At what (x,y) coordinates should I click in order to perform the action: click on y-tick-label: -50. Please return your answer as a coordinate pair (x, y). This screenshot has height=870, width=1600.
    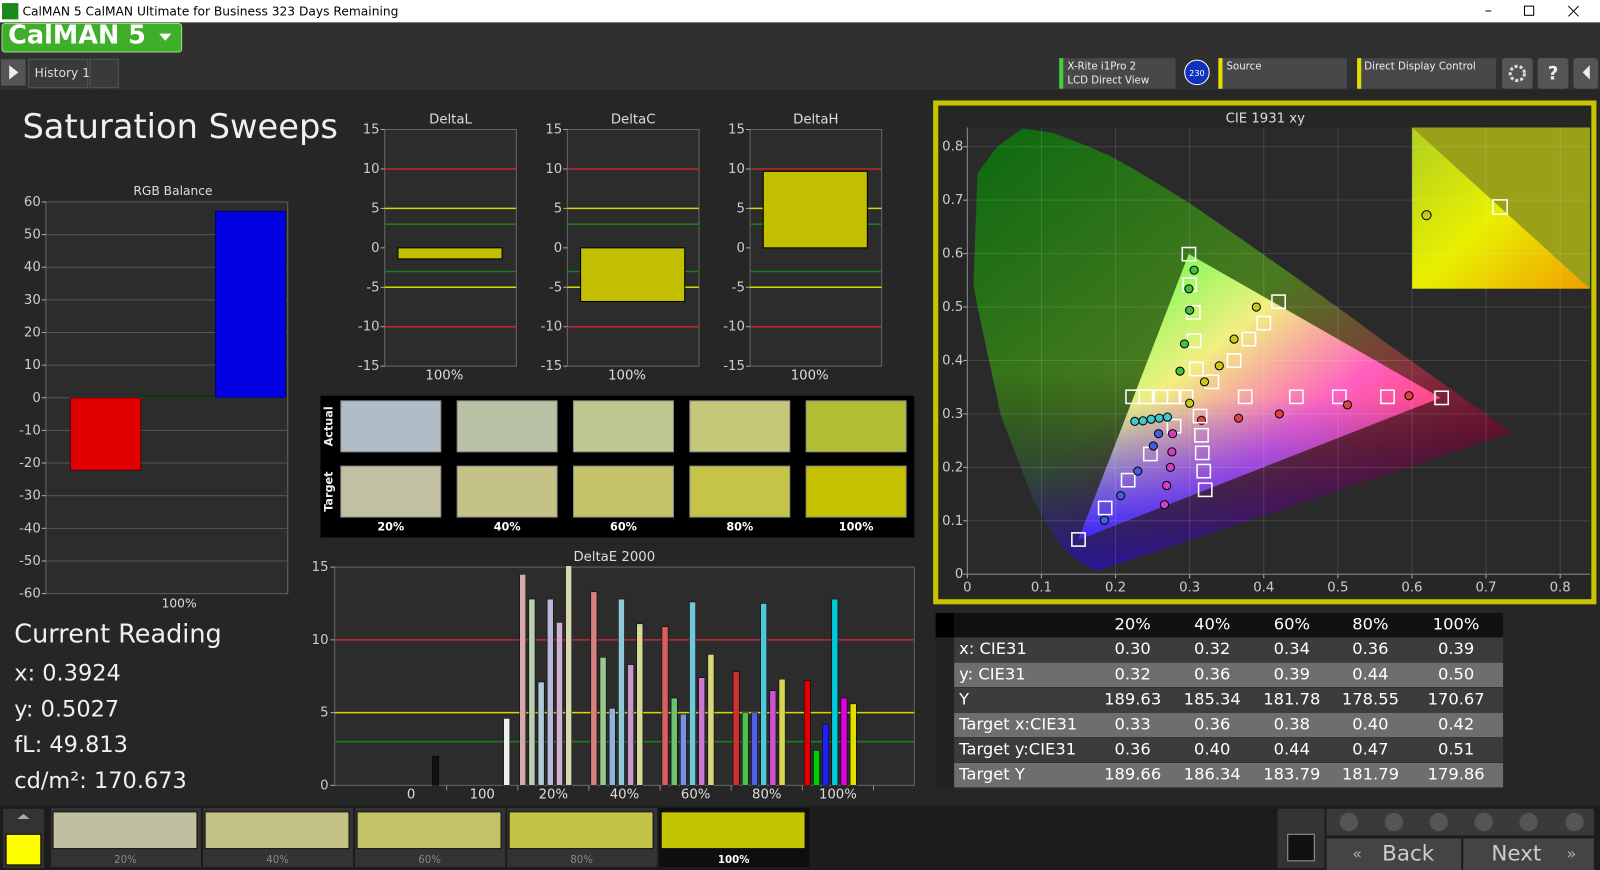
    Looking at the image, I should click on (30, 561).